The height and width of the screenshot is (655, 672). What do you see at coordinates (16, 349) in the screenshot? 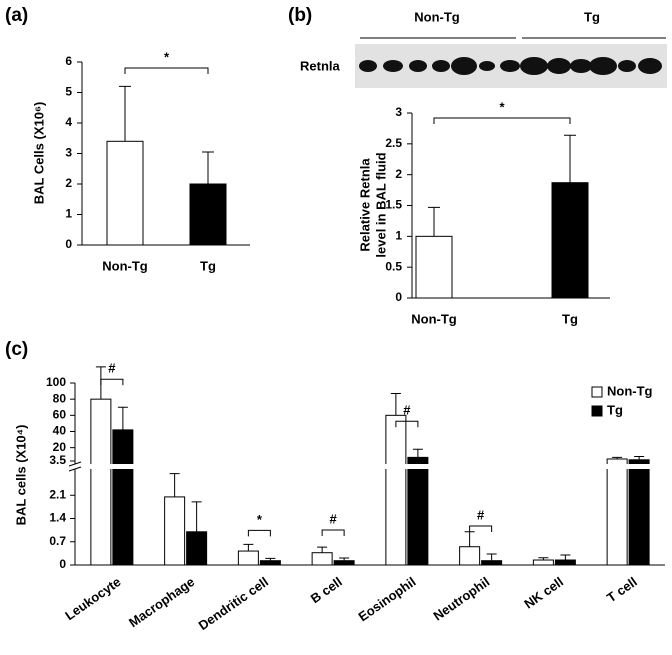
I see `panel-label: (c)` at bounding box center [16, 349].